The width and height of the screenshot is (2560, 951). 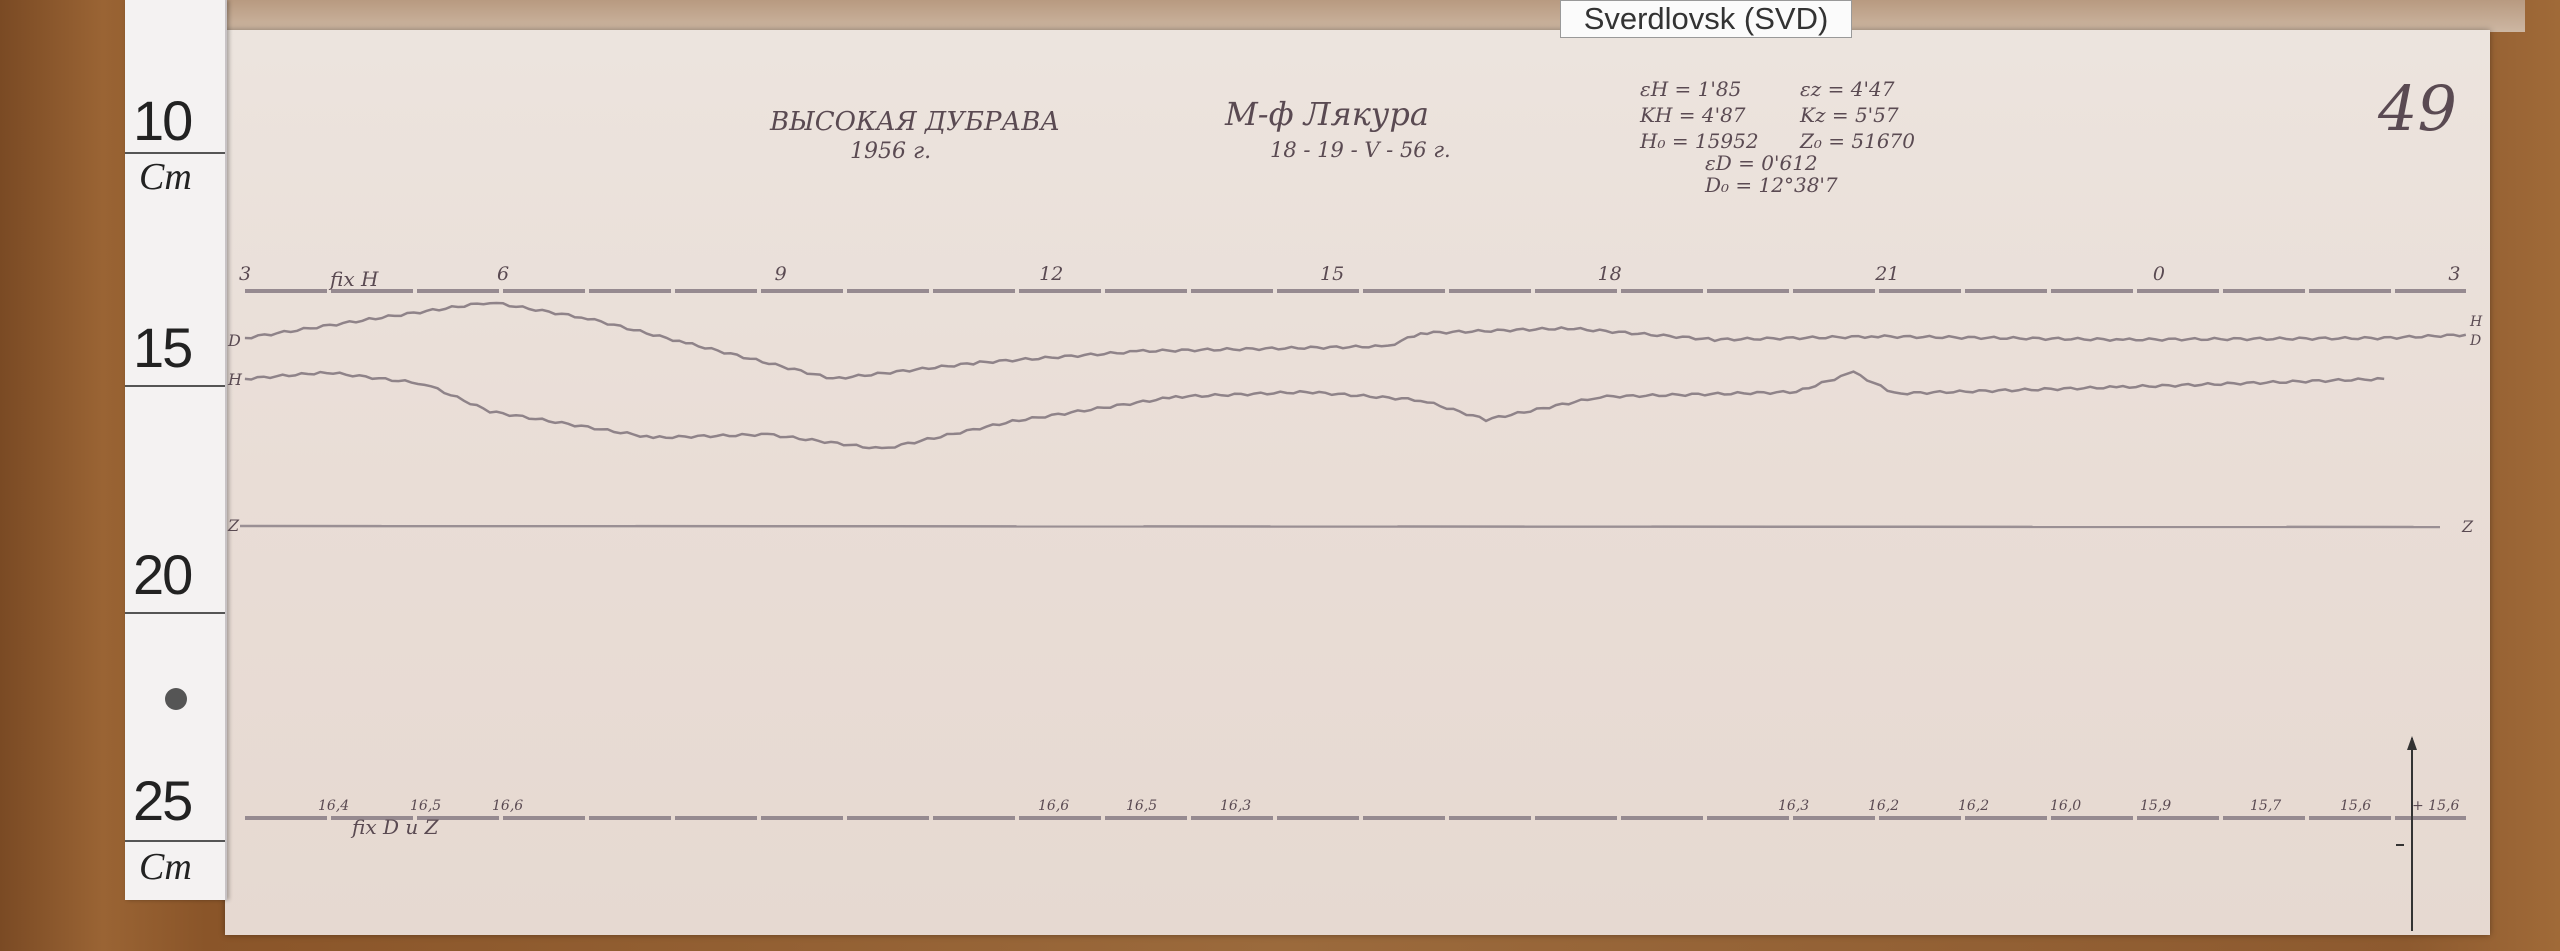 What do you see at coordinates (2265, 806) in the screenshot?
I see `temperature-mark: 15,7` at bounding box center [2265, 806].